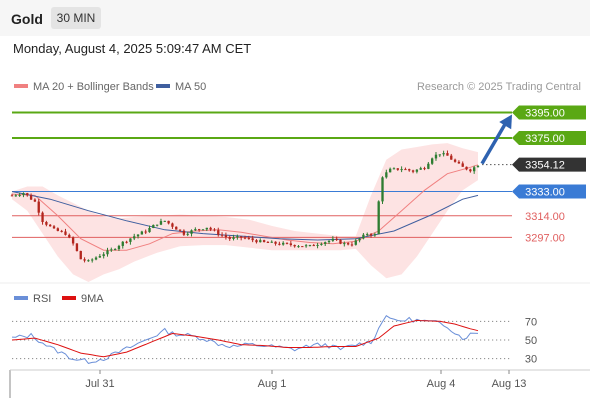 This screenshot has width=590, height=400. I want to click on level-tag-label: 3354.12, so click(545, 166).